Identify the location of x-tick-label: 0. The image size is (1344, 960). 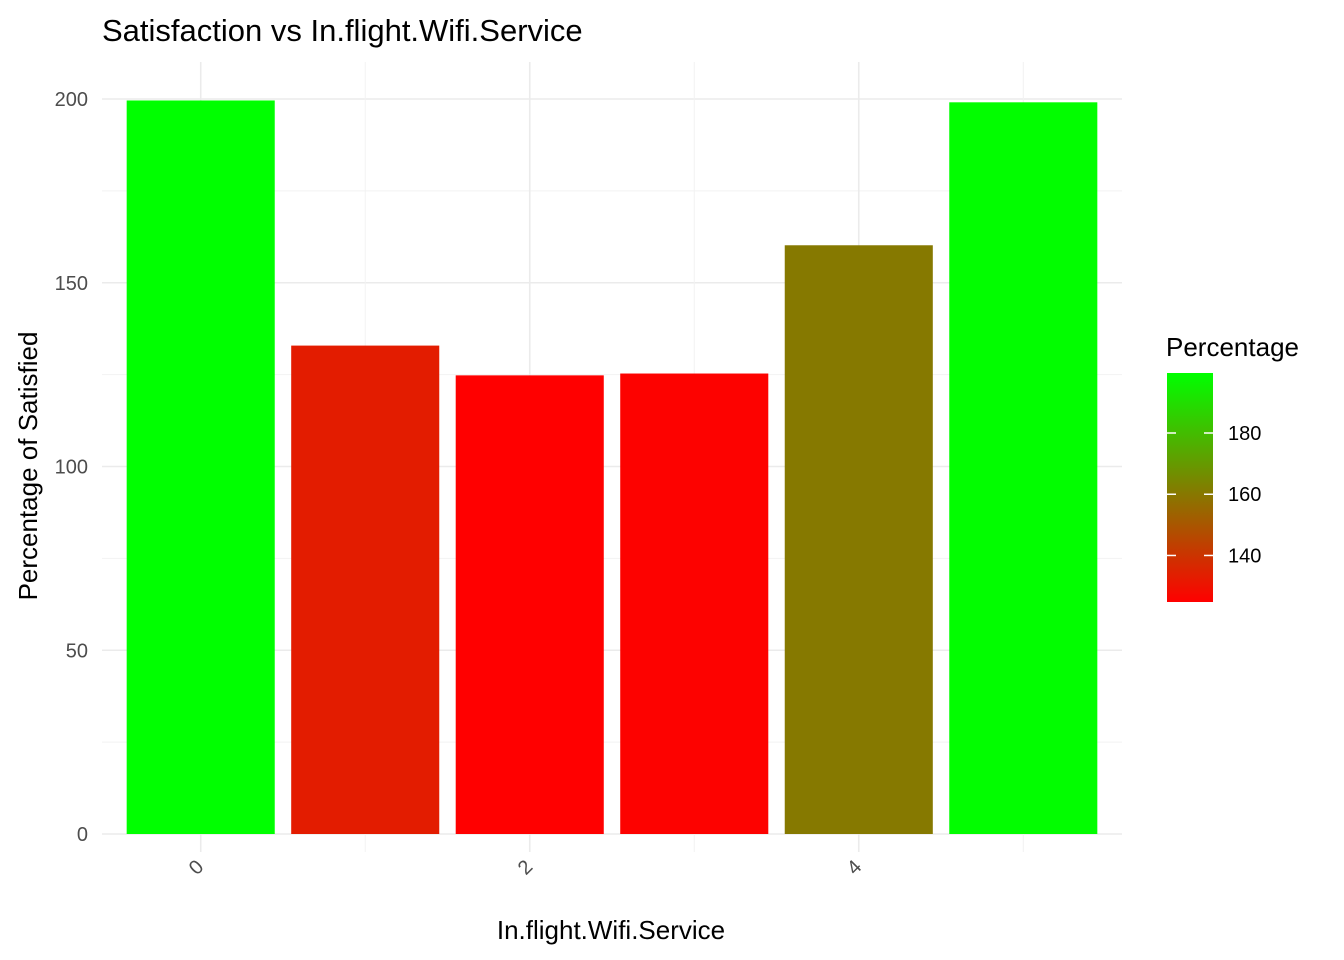
(196, 867).